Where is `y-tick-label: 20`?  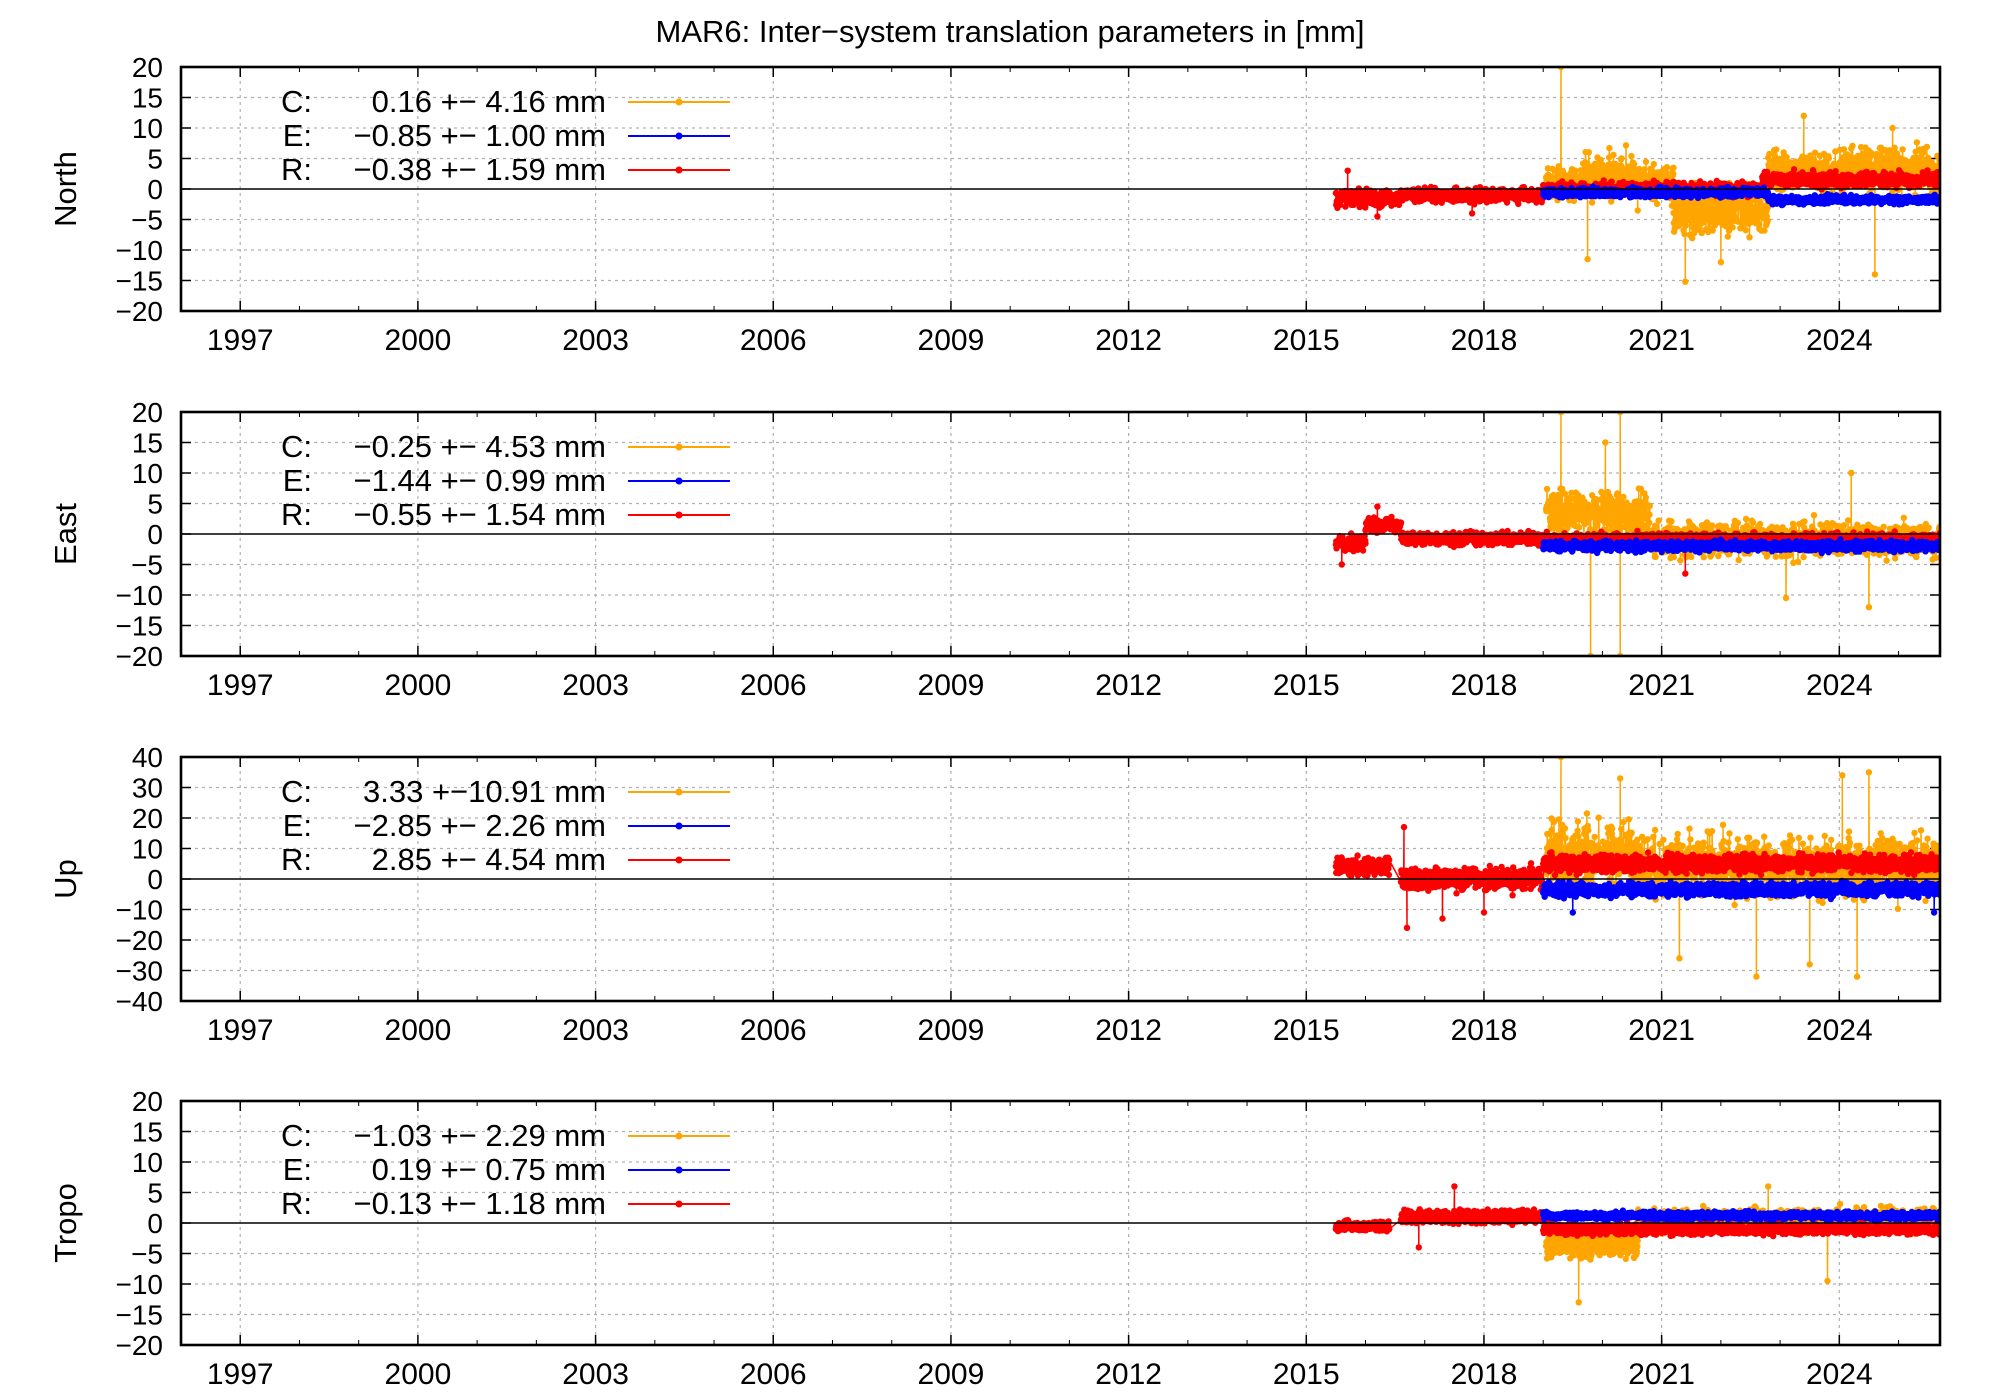 y-tick-label: 20 is located at coordinates (147, 67).